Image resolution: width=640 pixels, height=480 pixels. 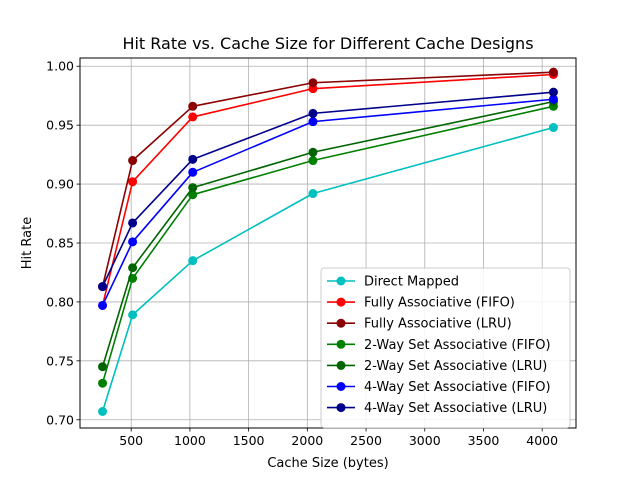 I want to click on legend-item: 4-Way Set Associative (LRU), so click(x=437, y=408).